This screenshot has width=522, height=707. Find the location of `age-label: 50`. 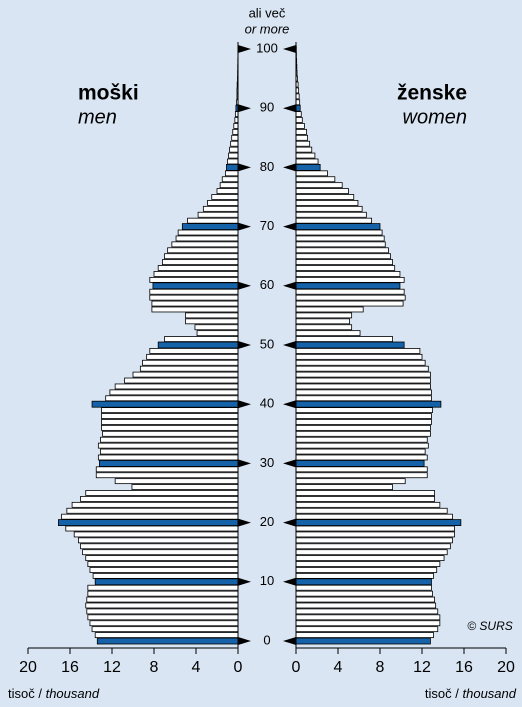

age-label: 50 is located at coordinates (267, 343).